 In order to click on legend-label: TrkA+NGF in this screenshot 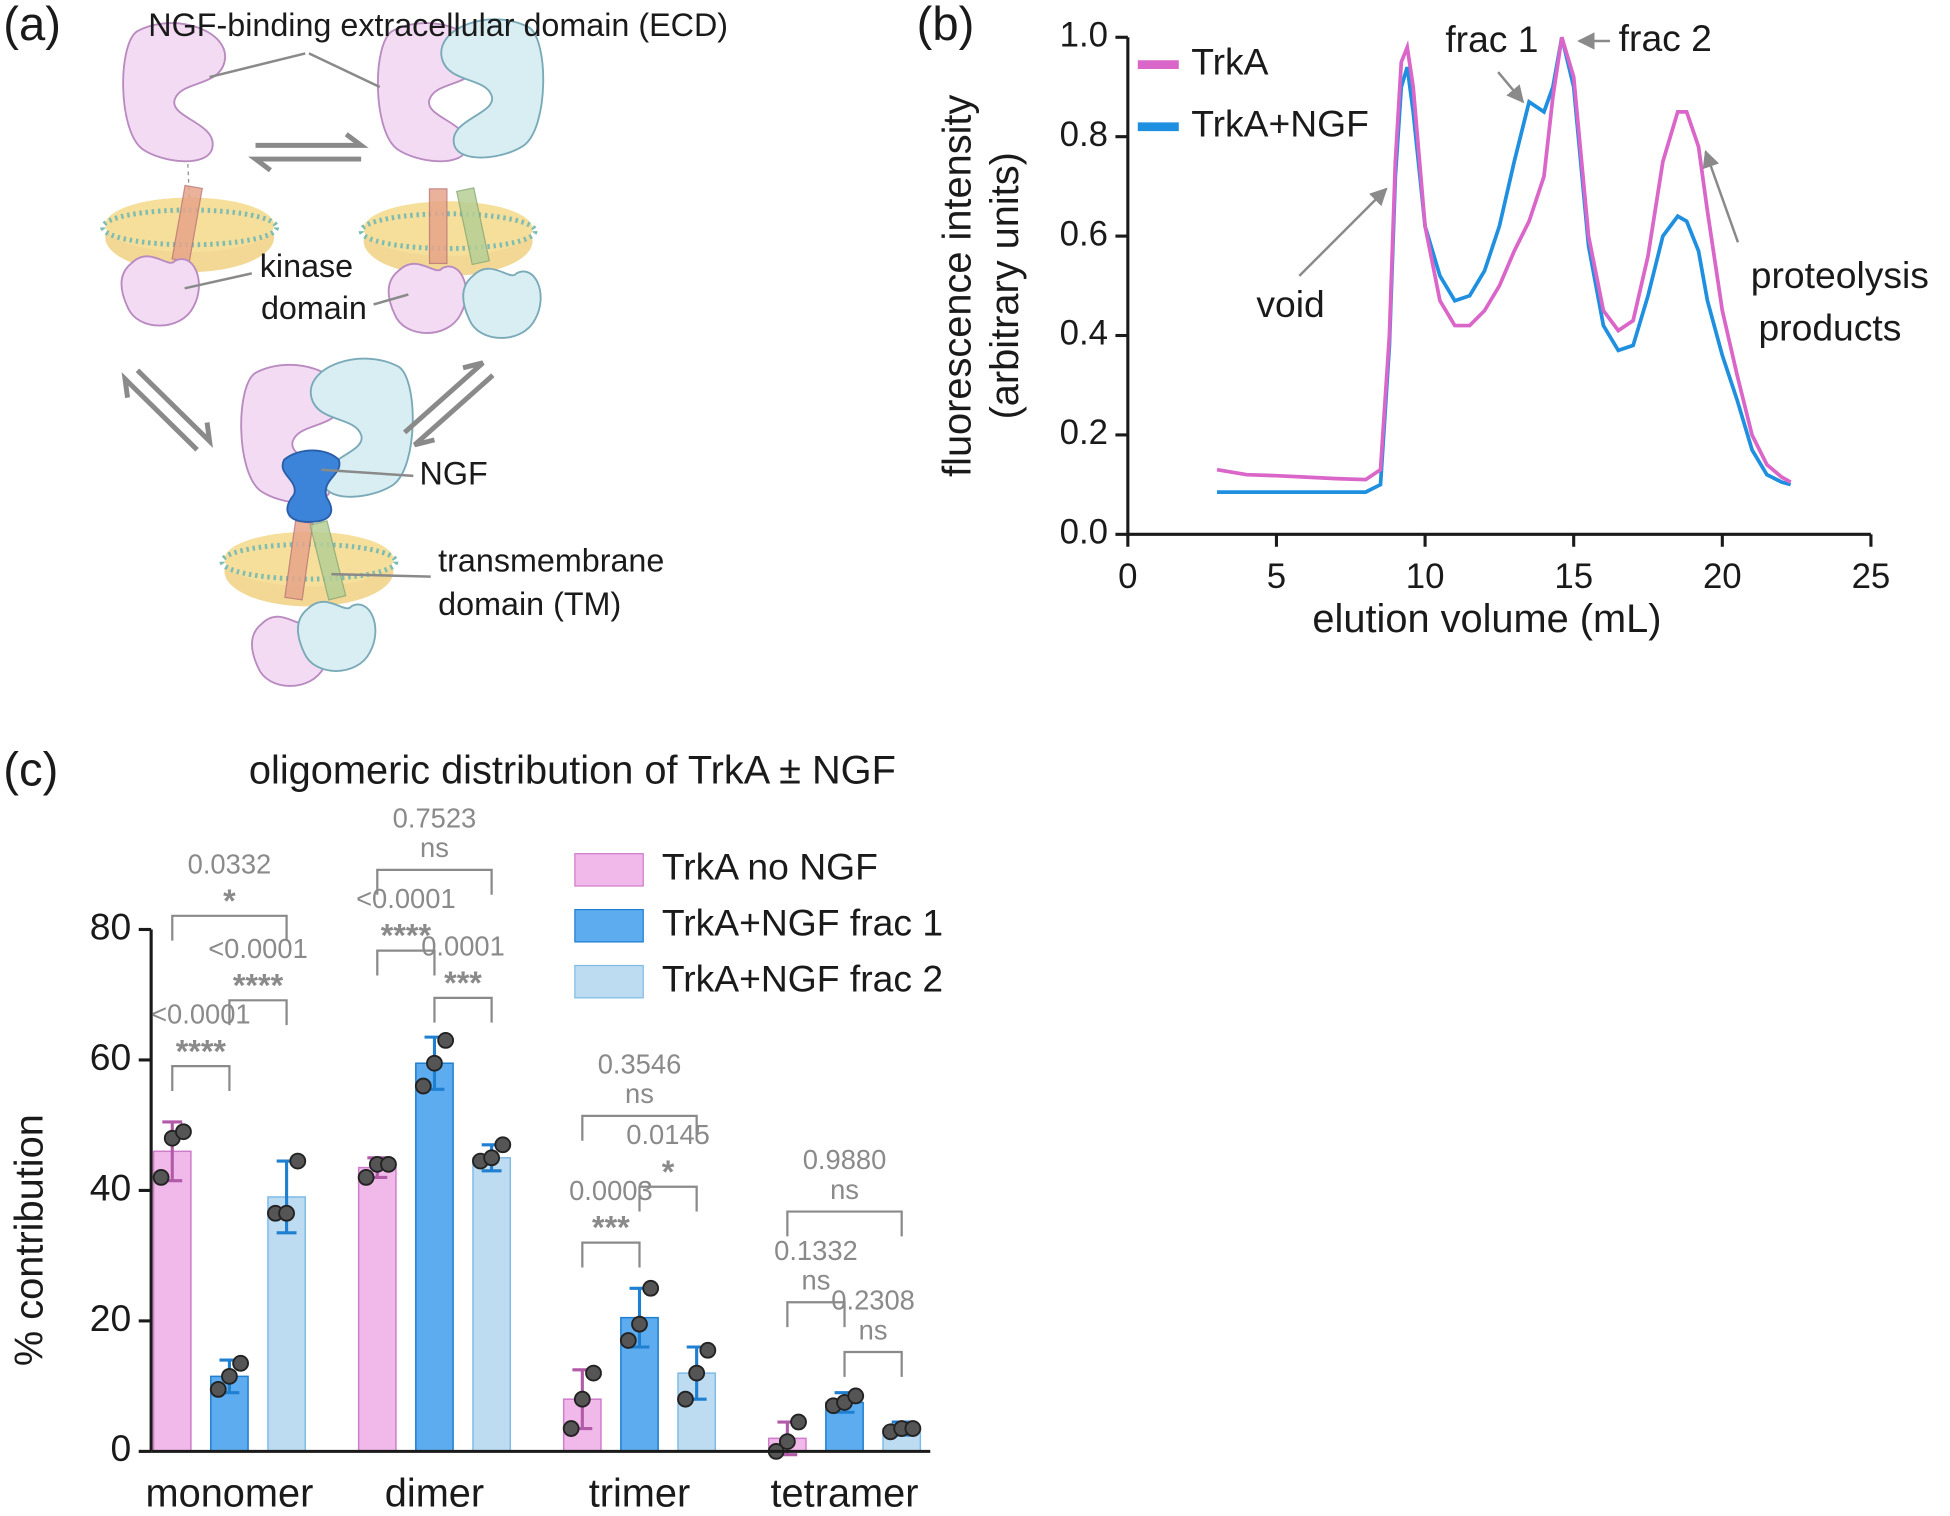, I will do `click(1280, 124)`.